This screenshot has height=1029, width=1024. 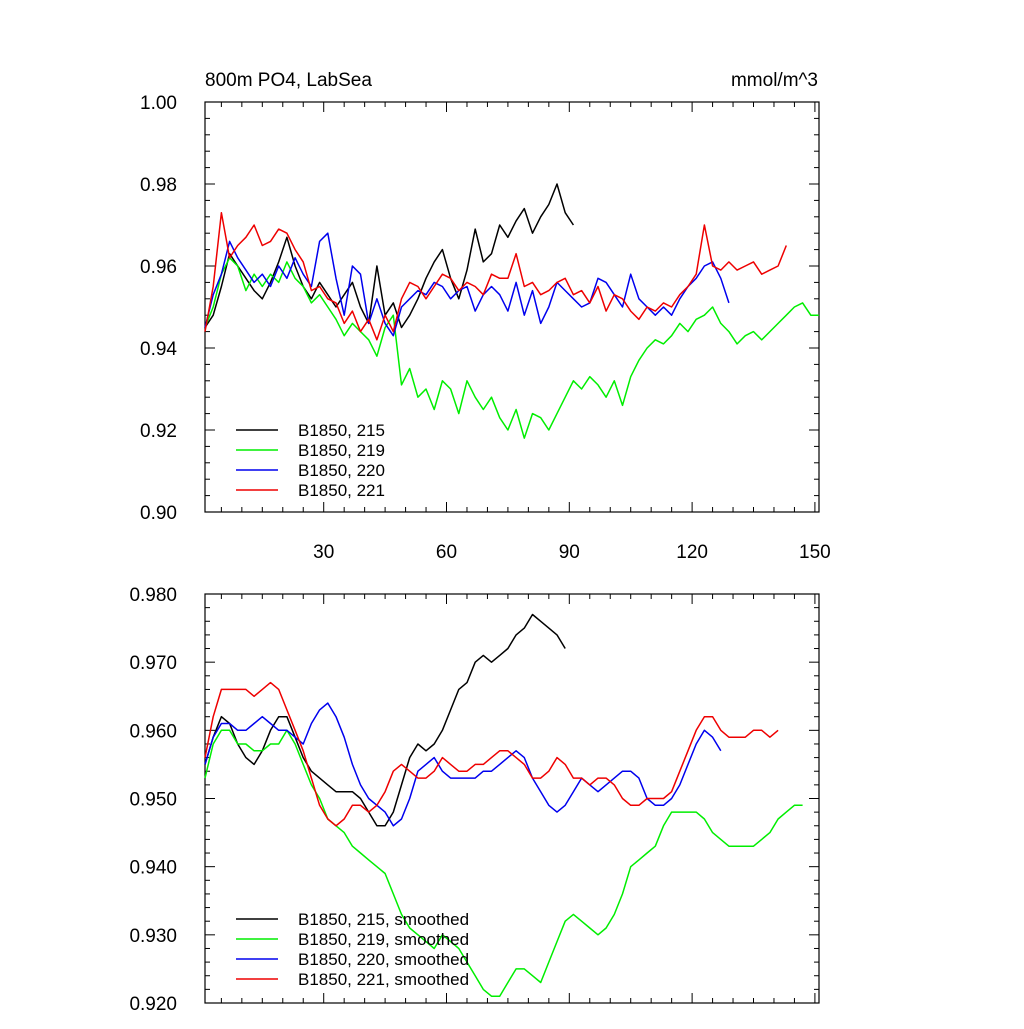 I want to click on series-line-b1850-215-smoothed, so click(x=385, y=720).